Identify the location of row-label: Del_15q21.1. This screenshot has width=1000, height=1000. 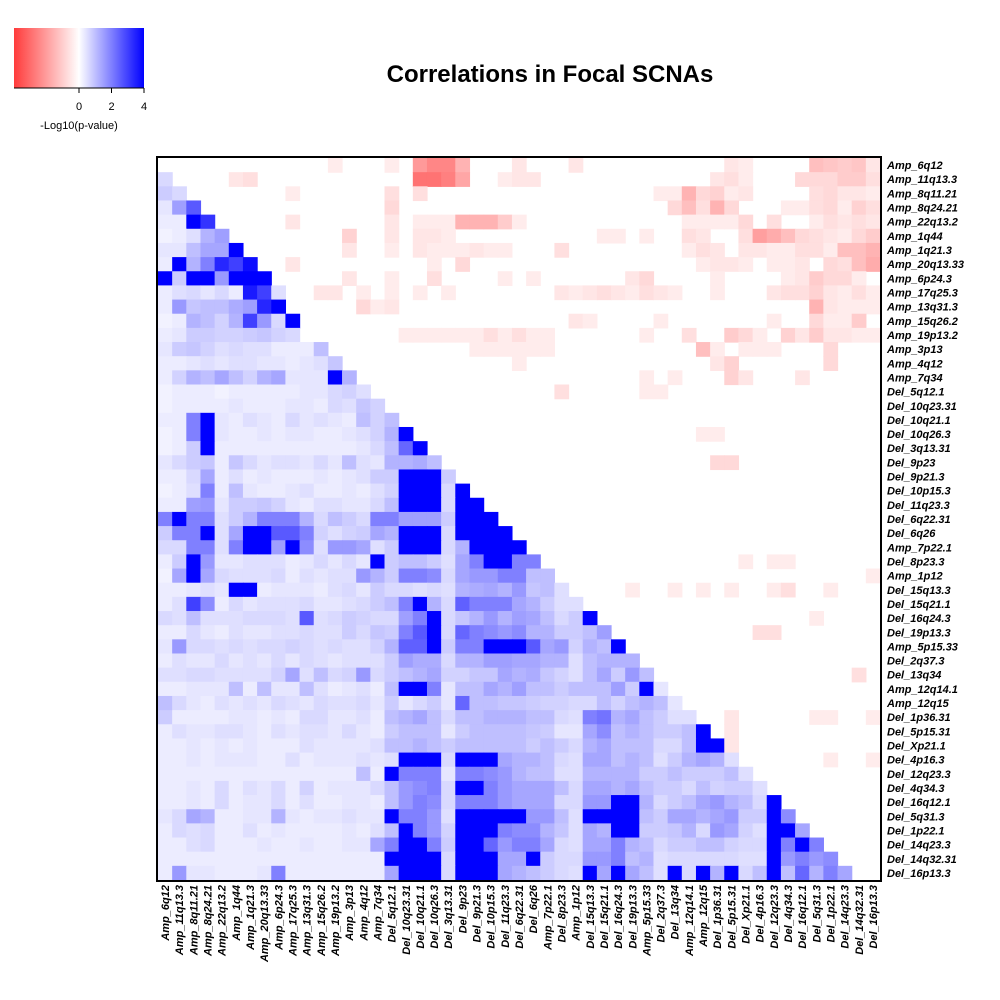
(919, 605).